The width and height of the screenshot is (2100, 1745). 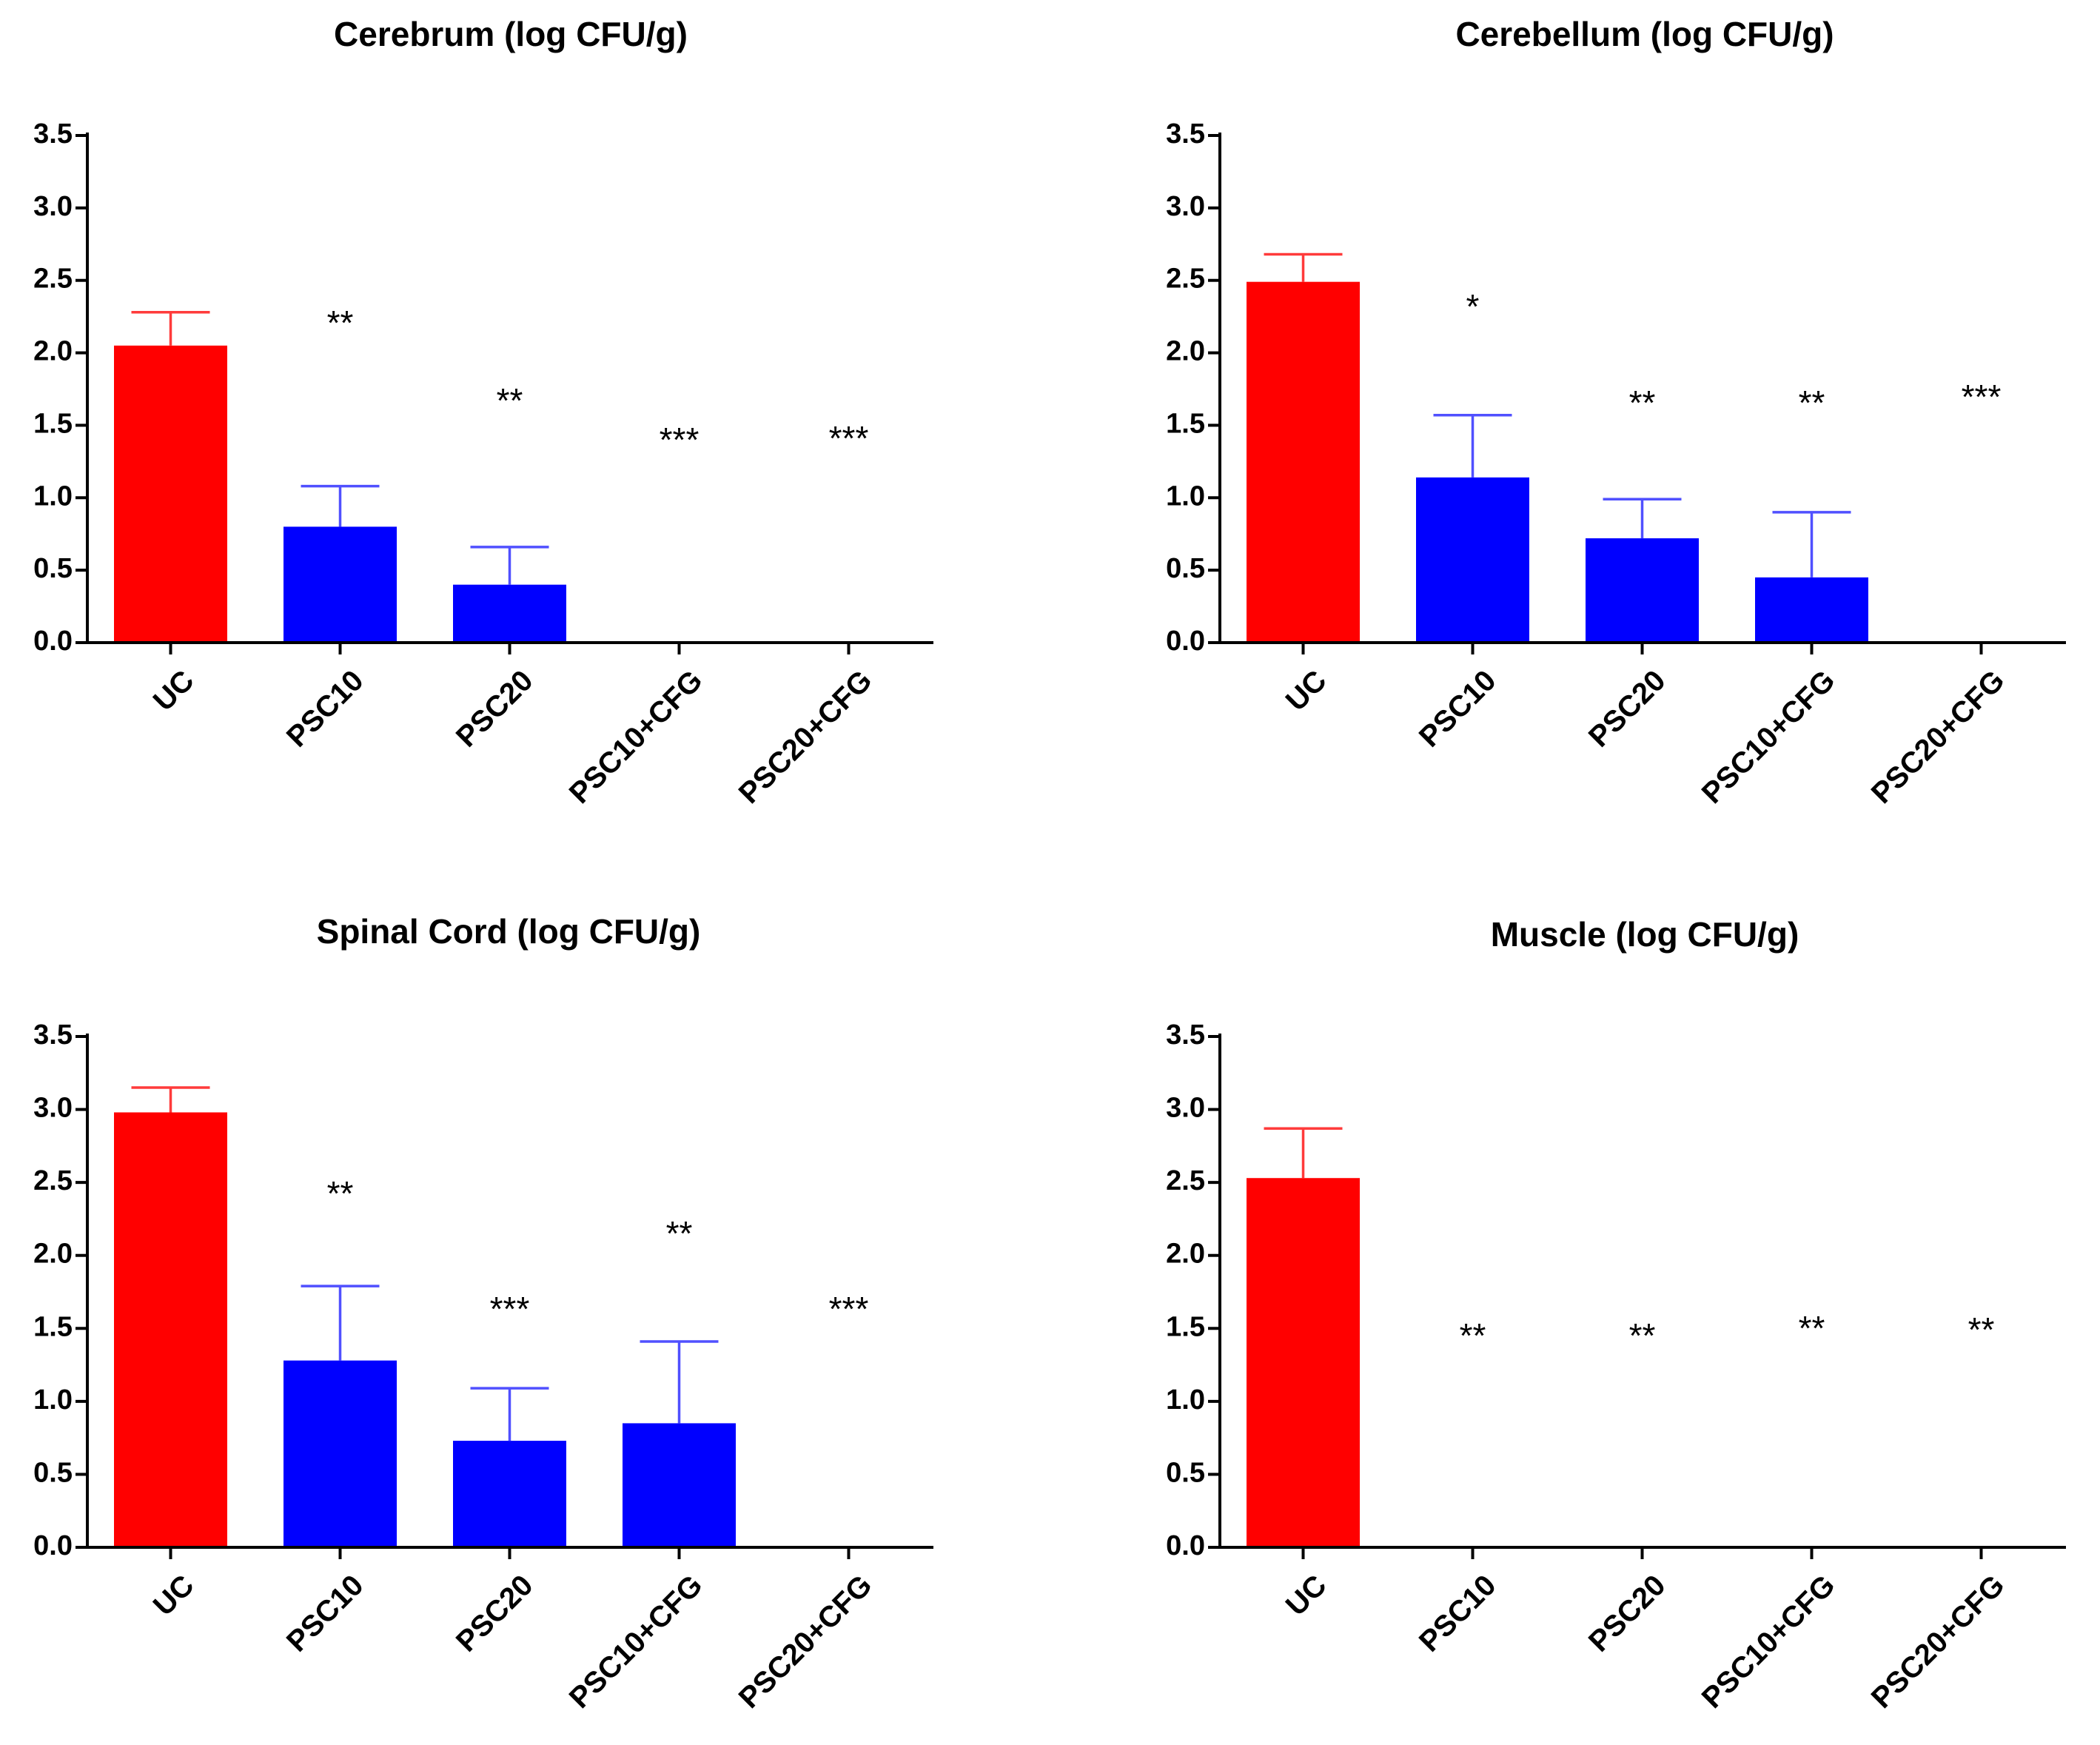 What do you see at coordinates (1473, 306) in the screenshot?
I see `significance-label: *` at bounding box center [1473, 306].